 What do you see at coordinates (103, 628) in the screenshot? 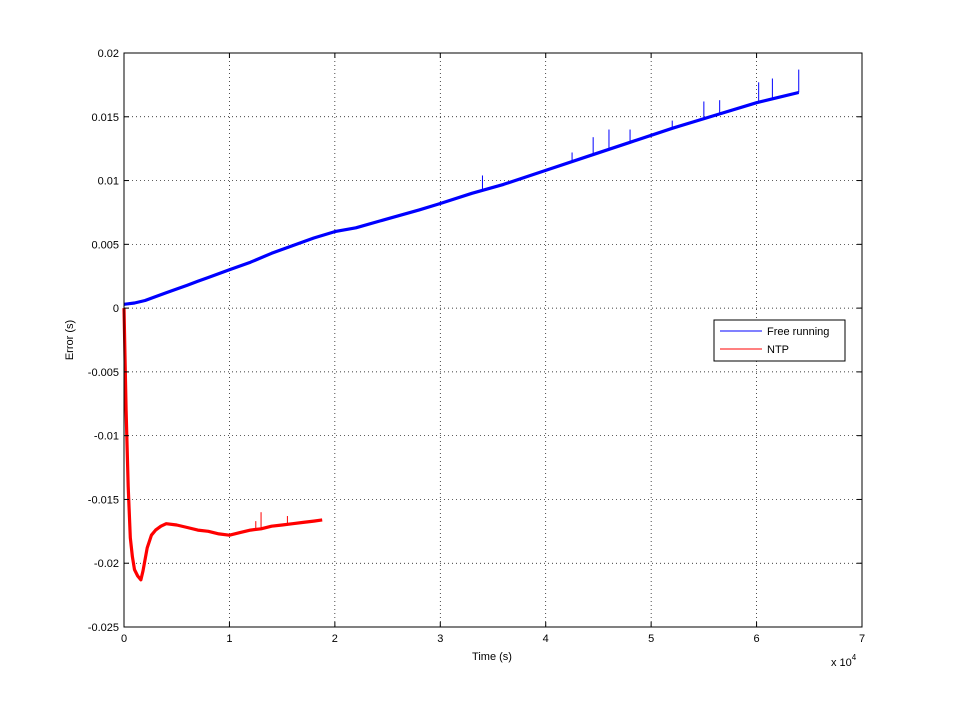
I see `y-tick-label: -0.025` at bounding box center [103, 628].